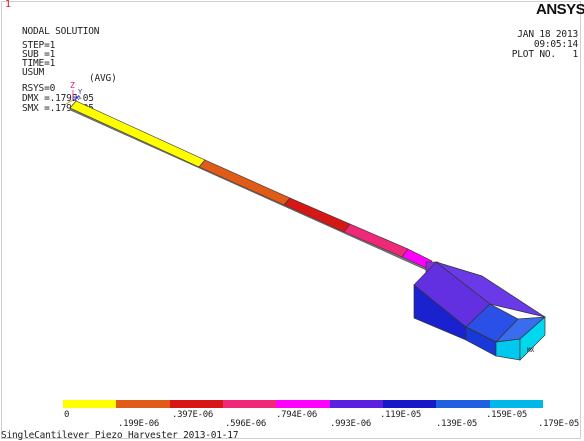 This screenshot has width=584, height=441. Describe the element at coordinates (73, 97) in the screenshot. I see `coordinate-triad` at that location.